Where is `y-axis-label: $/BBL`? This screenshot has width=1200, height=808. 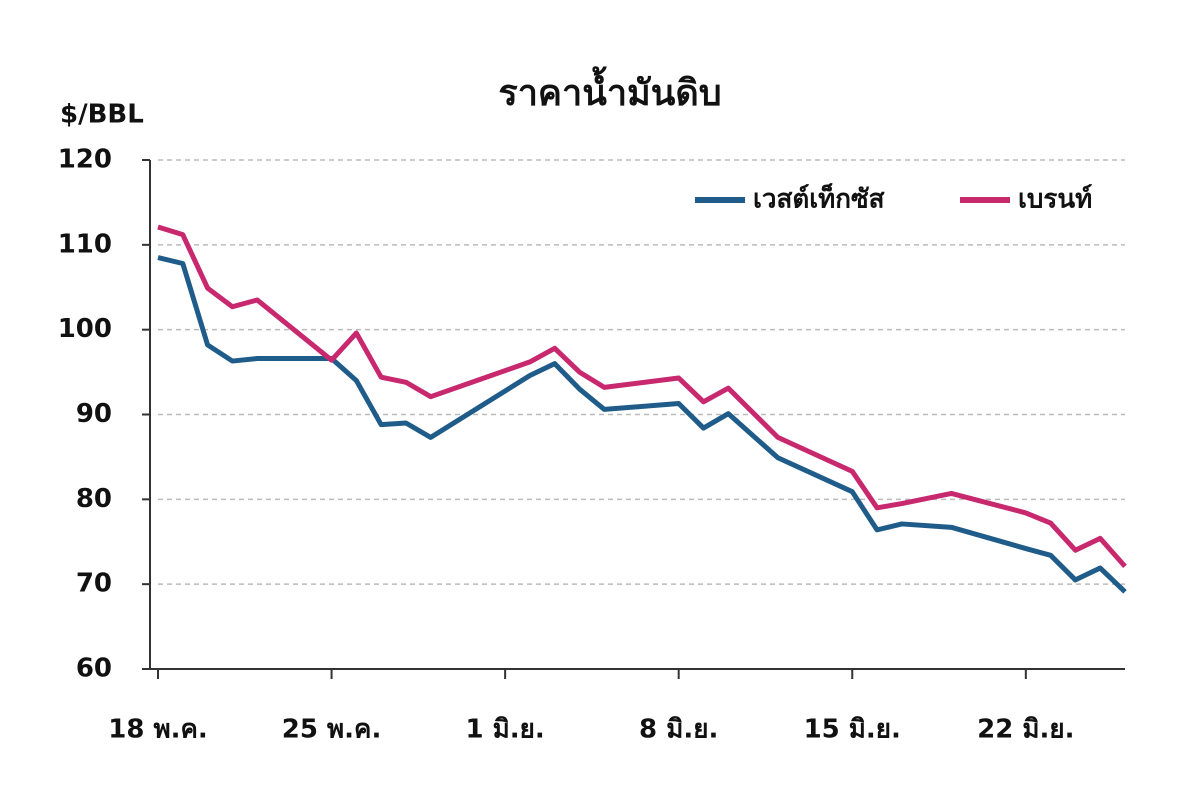
y-axis-label: $/BBL is located at coordinates (102, 115).